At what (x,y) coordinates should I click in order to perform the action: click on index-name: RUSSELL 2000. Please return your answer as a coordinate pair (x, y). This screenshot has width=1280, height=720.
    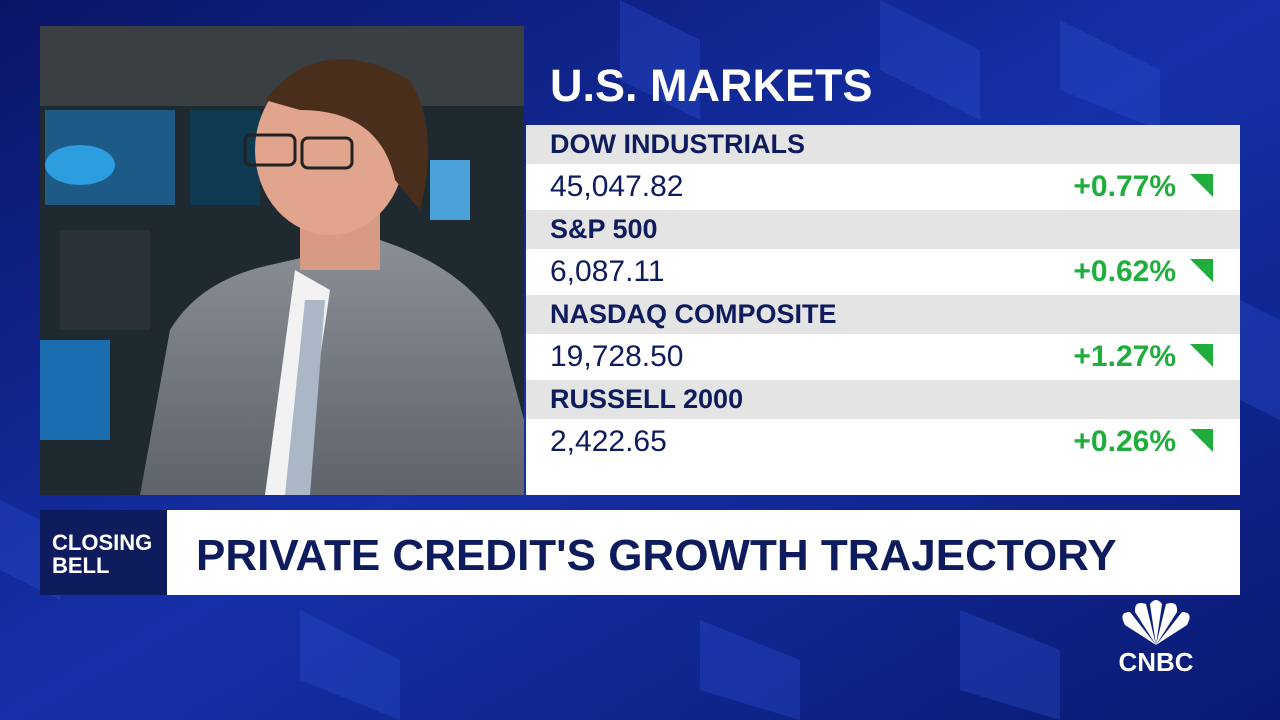
    Looking at the image, I should click on (646, 399).